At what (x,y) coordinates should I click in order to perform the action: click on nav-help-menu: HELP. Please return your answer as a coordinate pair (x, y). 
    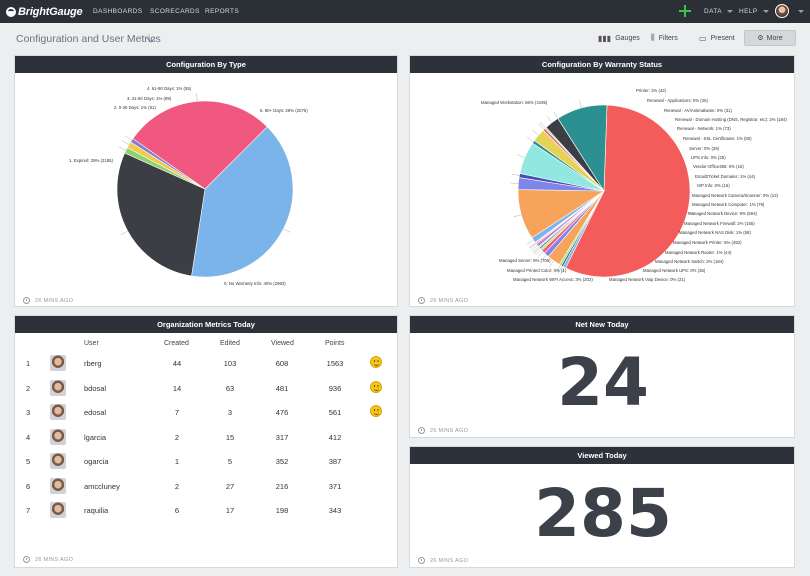
    Looking at the image, I should click on (754, 11).